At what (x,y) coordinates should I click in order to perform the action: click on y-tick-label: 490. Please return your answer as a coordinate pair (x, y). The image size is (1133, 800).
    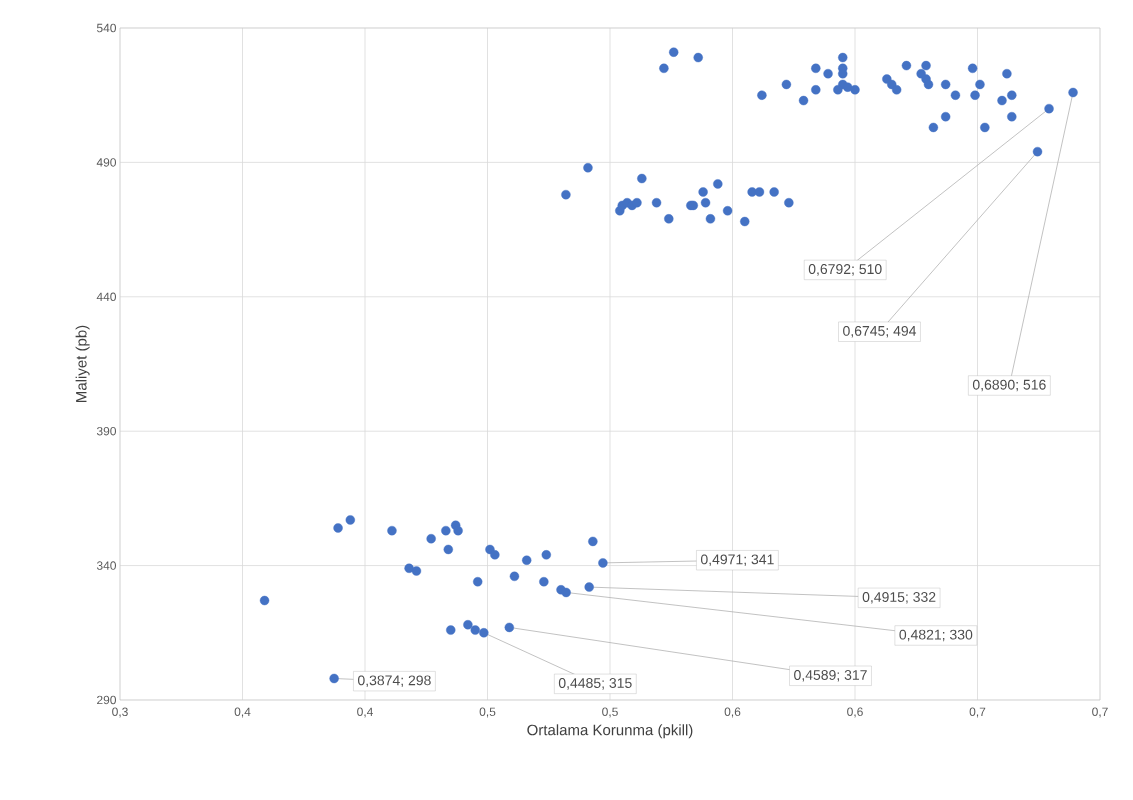
    Looking at the image, I should click on (106, 162).